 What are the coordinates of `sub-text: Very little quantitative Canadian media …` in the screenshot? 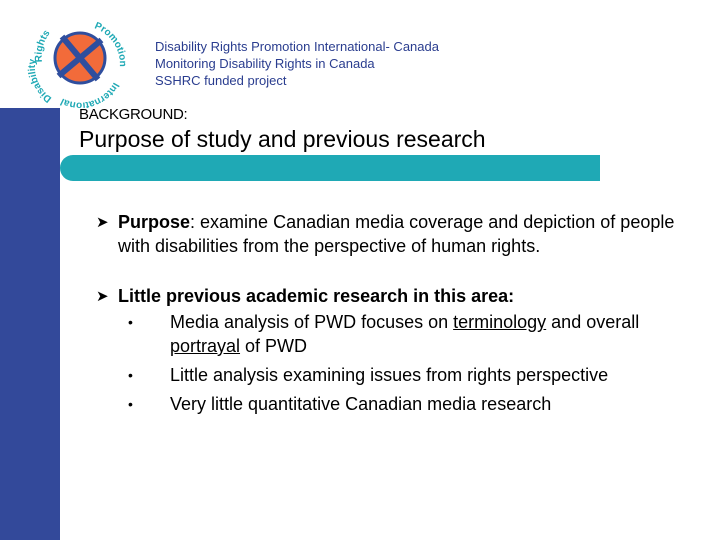 It's located at (361, 404).